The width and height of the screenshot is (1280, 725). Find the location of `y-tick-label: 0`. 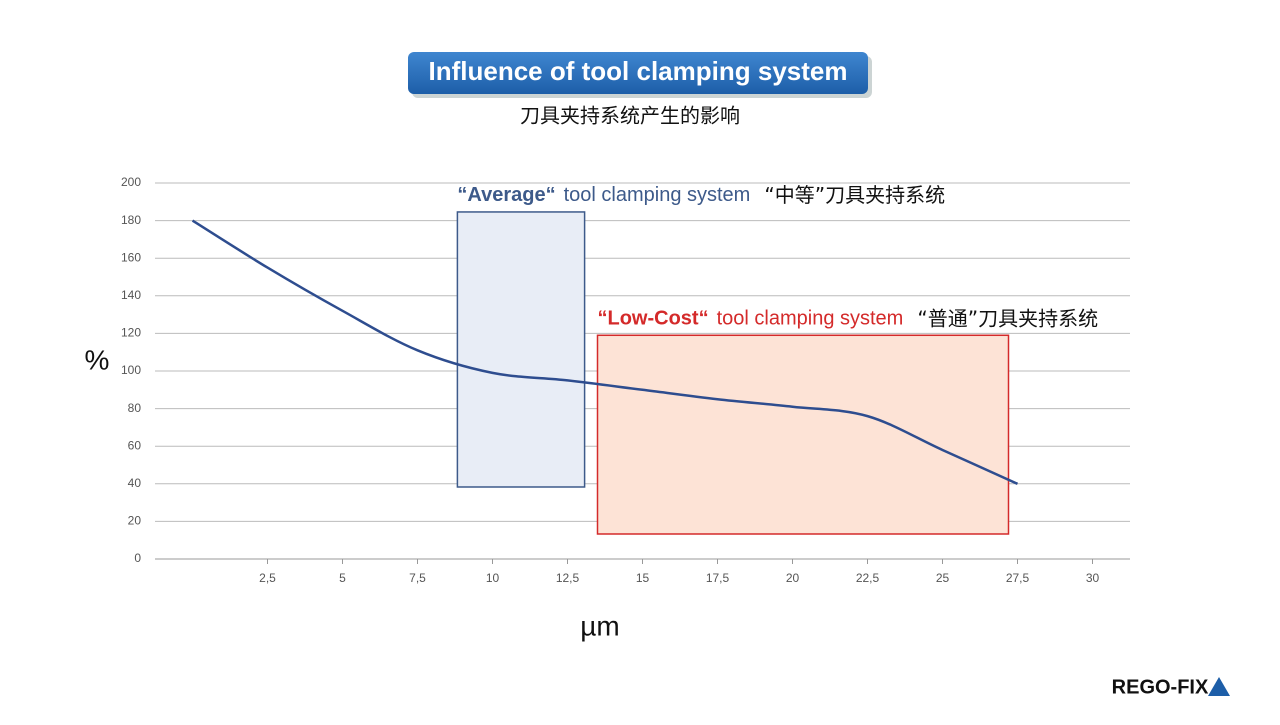

y-tick-label: 0 is located at coordinates (137, 558).